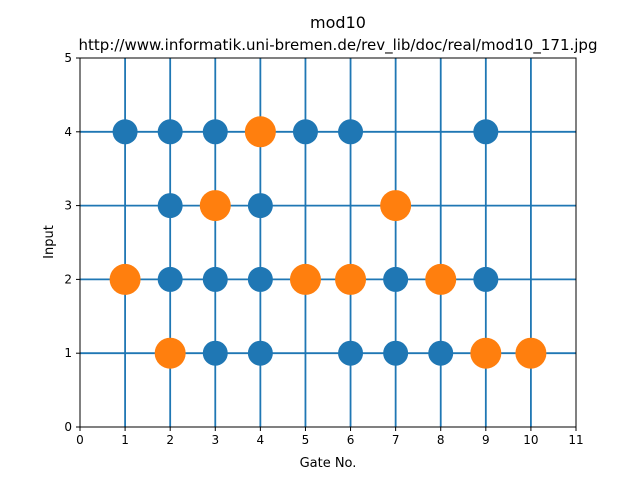 This screenshot has height=484, width=640. Describe the element at coordinates (68, 58) in the screenshot. I see `y-tick-label: 5` at that location.